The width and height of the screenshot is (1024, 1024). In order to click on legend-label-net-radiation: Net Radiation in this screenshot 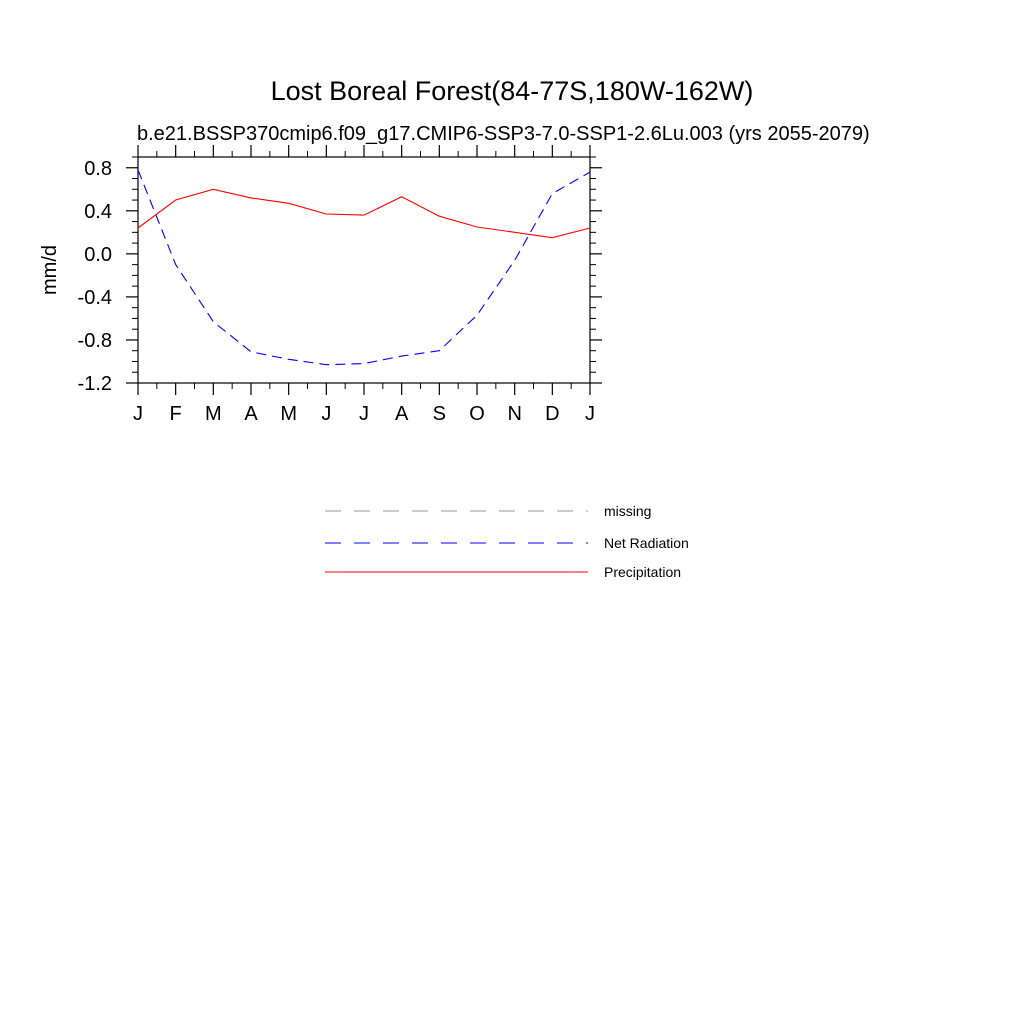, I will do `click(646, 543)`.